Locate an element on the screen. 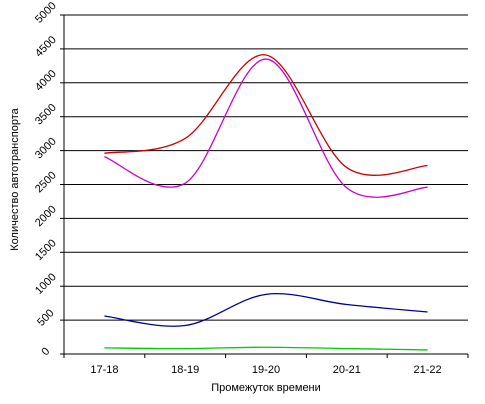 The image size is (485, 404). y-axis-ticks: 0 500 1000 1500 2000 2500 3000 3500 4000 4500 5000 is located at coordinates (48, 179).